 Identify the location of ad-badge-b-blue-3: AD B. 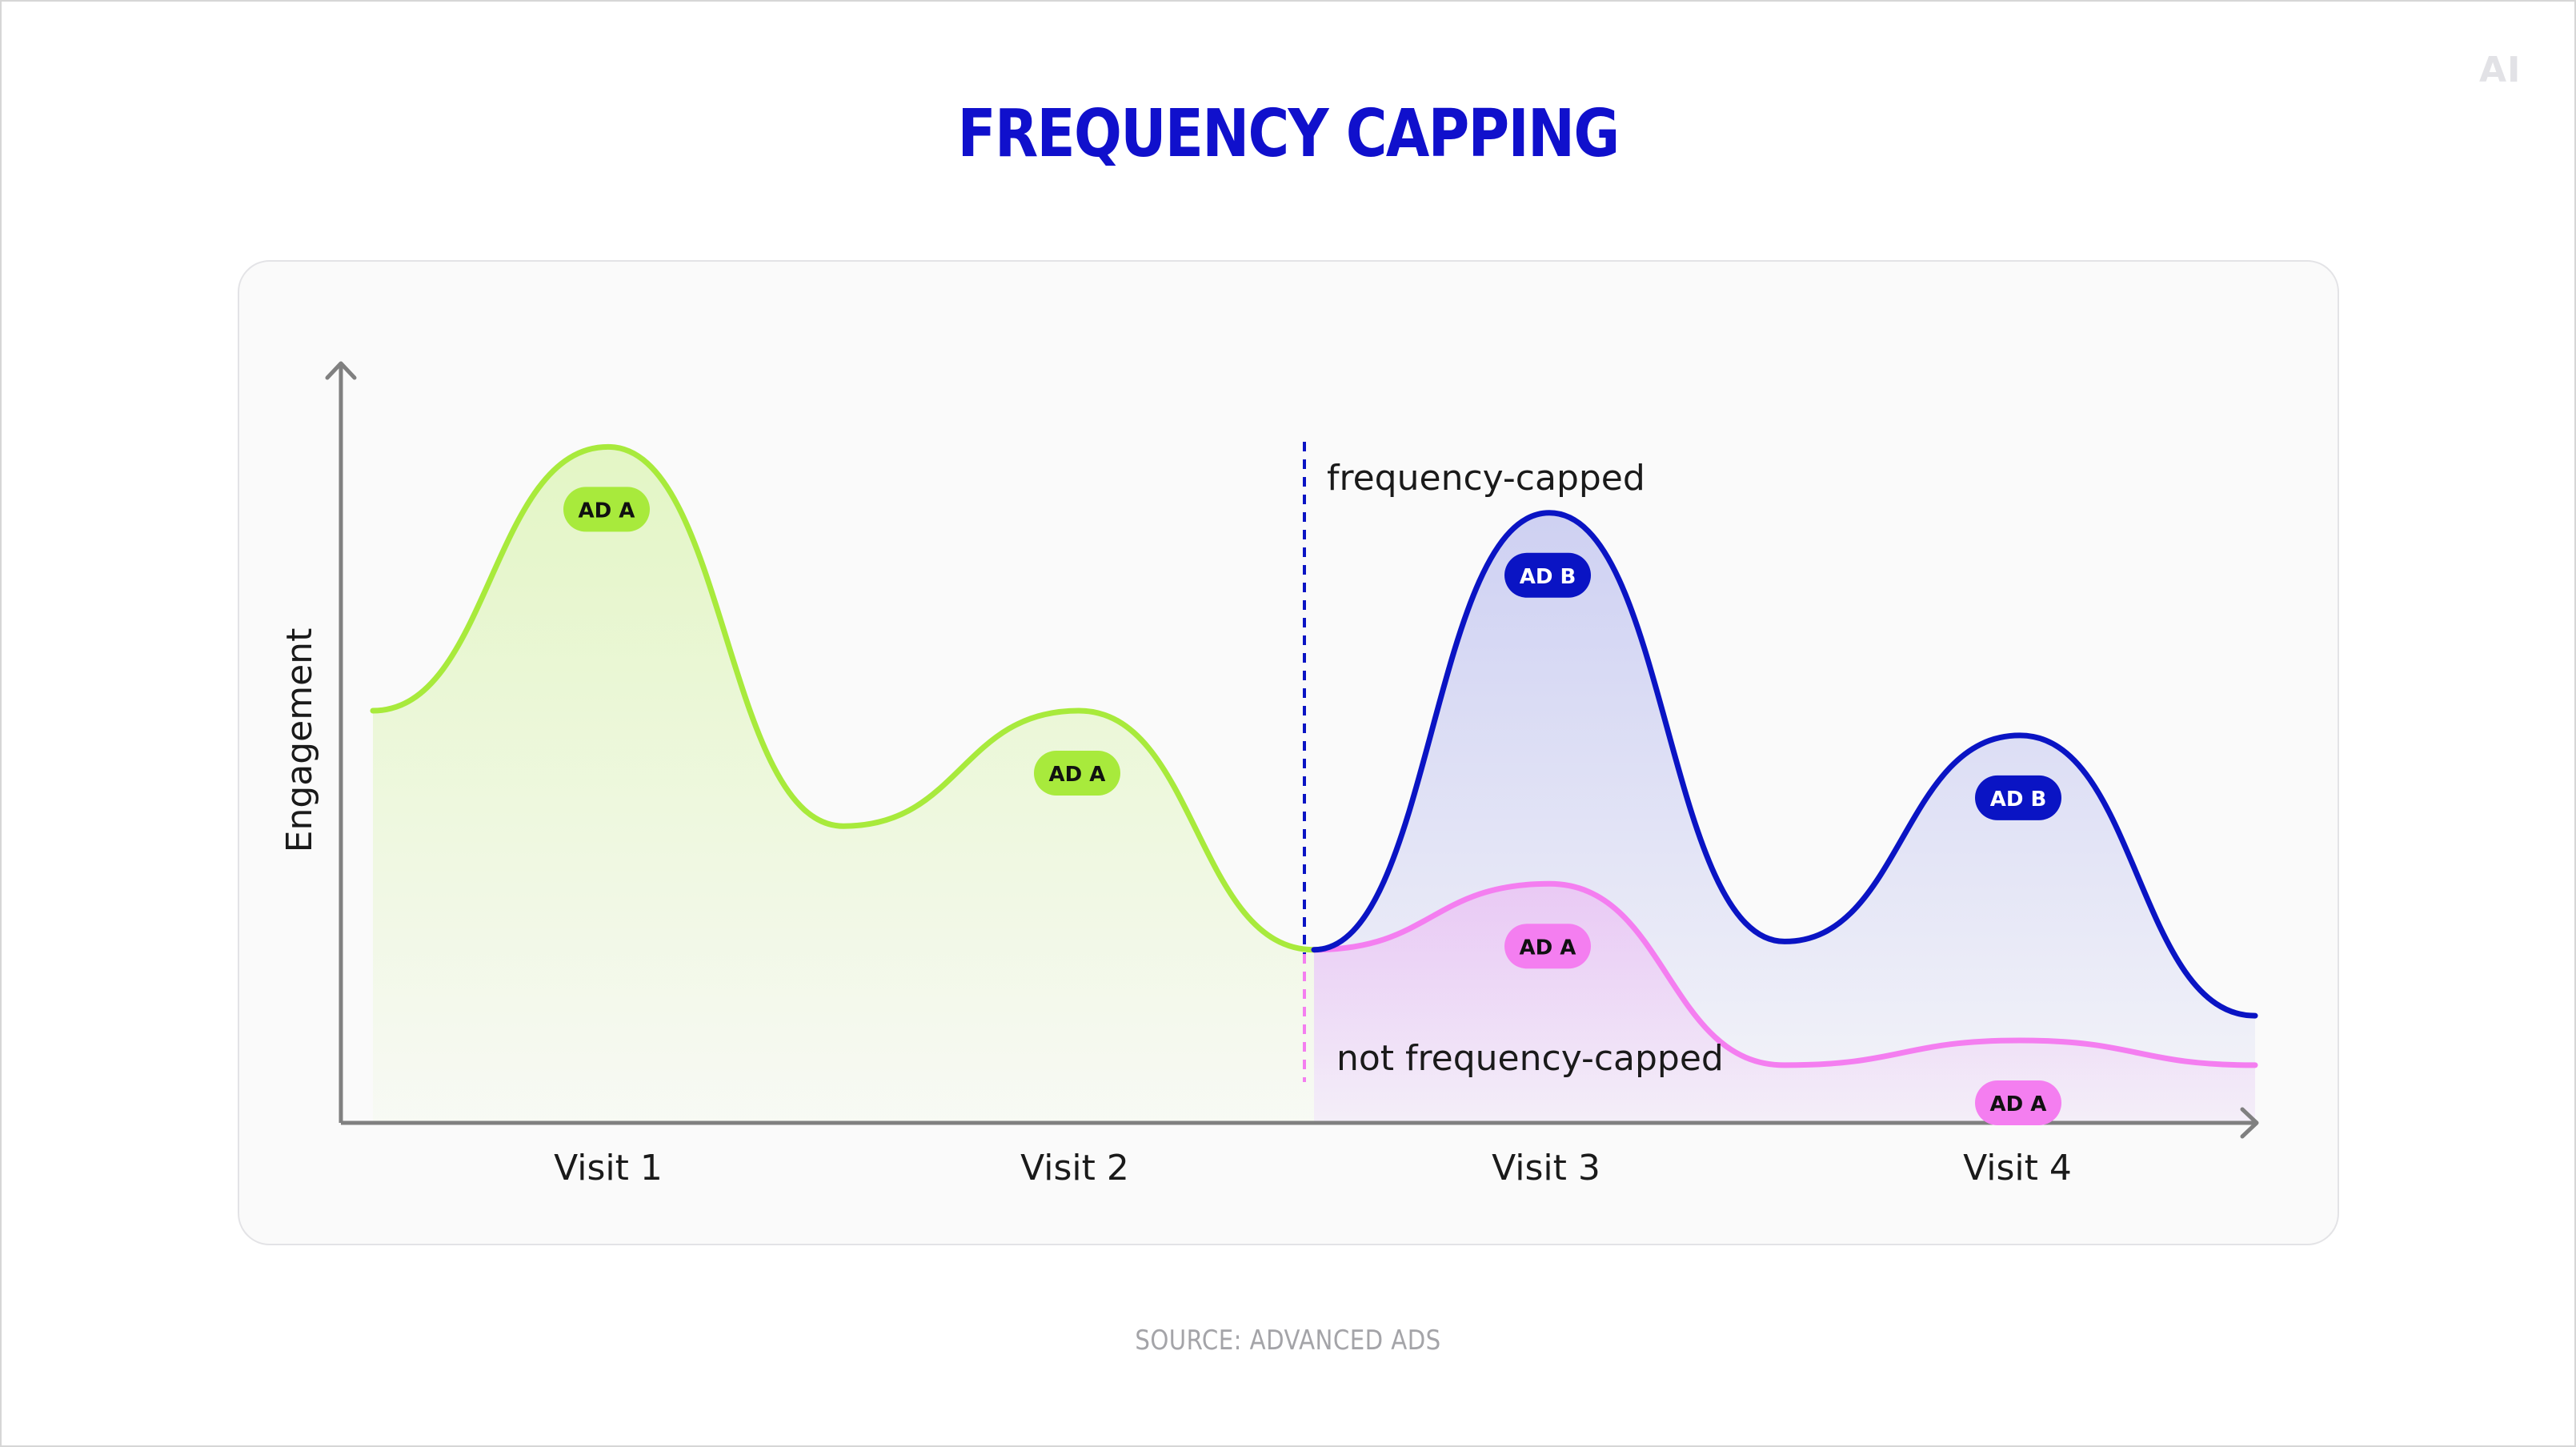
(2018, 798).